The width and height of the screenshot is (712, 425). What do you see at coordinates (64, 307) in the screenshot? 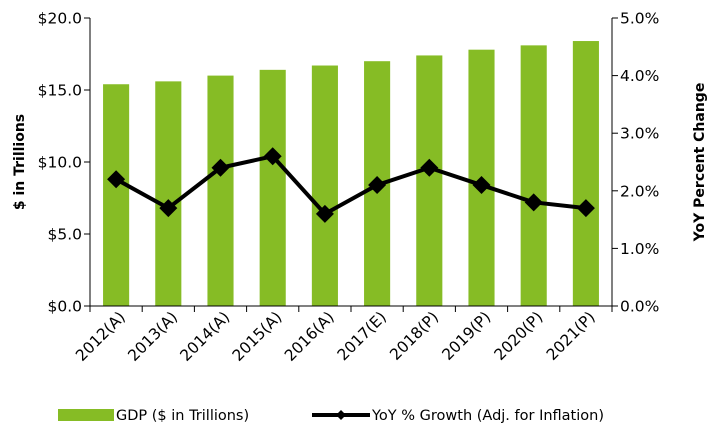
I see `y-left-tick-label: $0.0` at bounding box center [64, 307].